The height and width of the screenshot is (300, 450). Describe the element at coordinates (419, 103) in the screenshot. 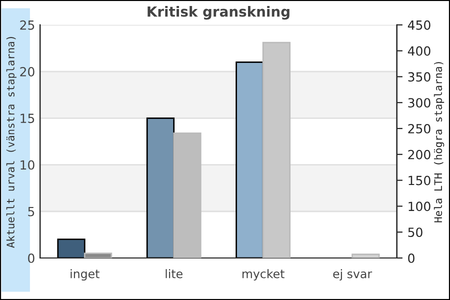

I see `y2-tick-label: 300` at that location.